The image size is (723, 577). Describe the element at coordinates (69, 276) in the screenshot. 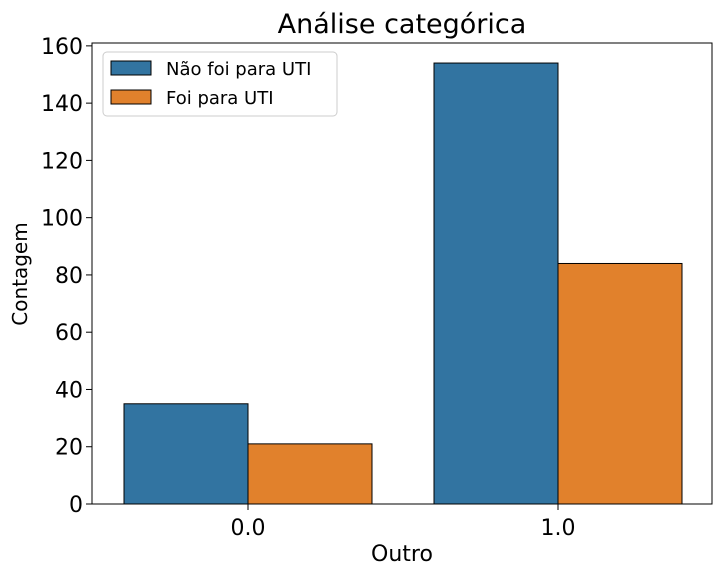

I see `y-tick-label-80: 80` at that location.